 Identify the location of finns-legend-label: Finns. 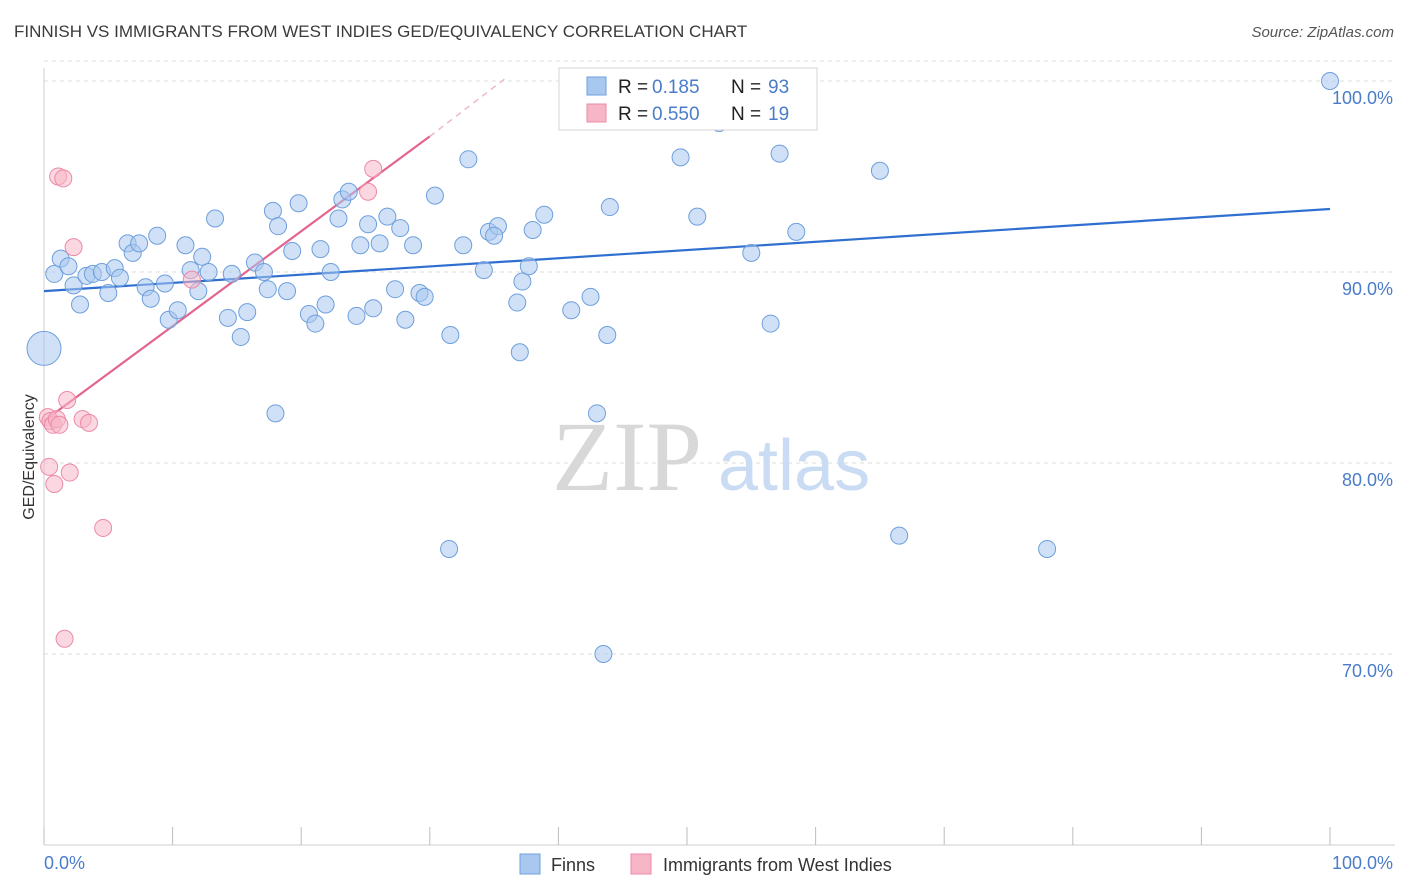
(573, 865).